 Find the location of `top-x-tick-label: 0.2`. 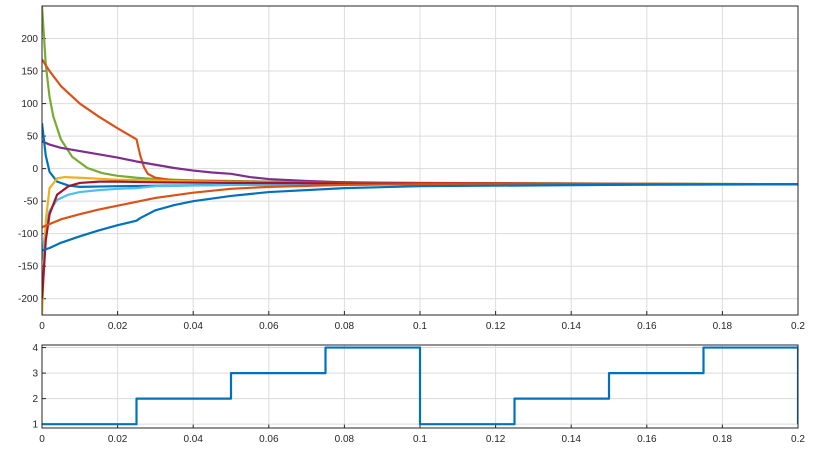

top-x-tick-label: 0.2 is located at coordinates (798, 326).